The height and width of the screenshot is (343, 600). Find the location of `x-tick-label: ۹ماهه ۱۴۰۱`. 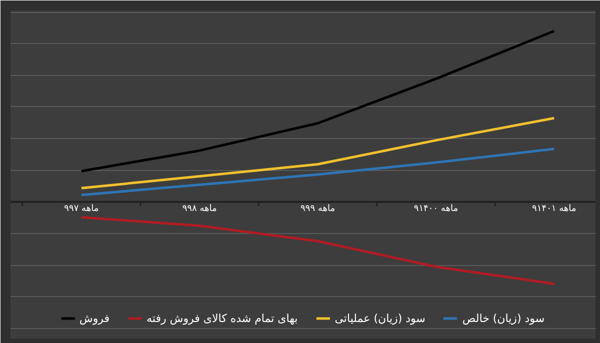

x-tick-label: ۹ماهه ۱۴۰۱ is located at coordinates (554, 209).